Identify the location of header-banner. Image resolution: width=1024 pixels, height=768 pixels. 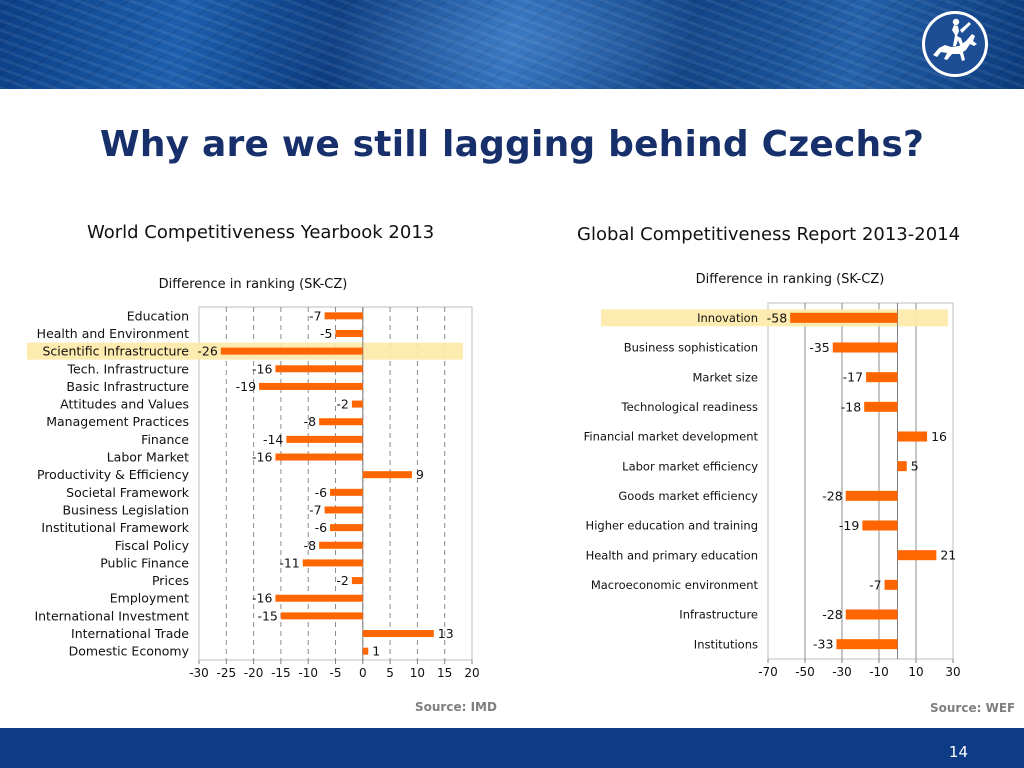
(512, 44).